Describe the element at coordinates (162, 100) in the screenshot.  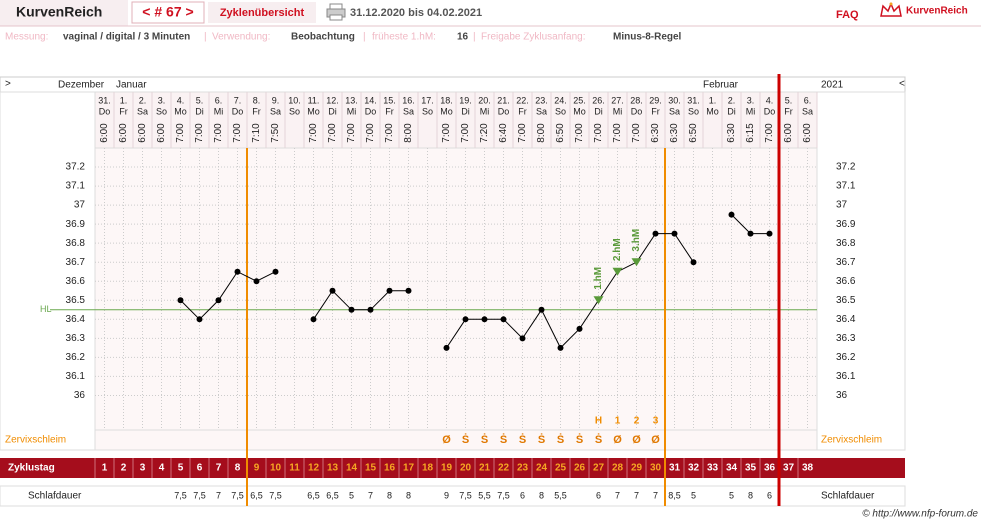
I see `day-number: 3.` at that location.